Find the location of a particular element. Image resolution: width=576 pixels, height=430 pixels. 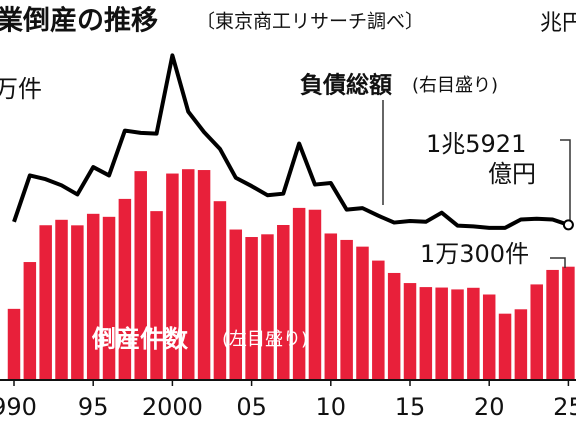

y2-unit: 兆円 is located at coordinates (558, 23).